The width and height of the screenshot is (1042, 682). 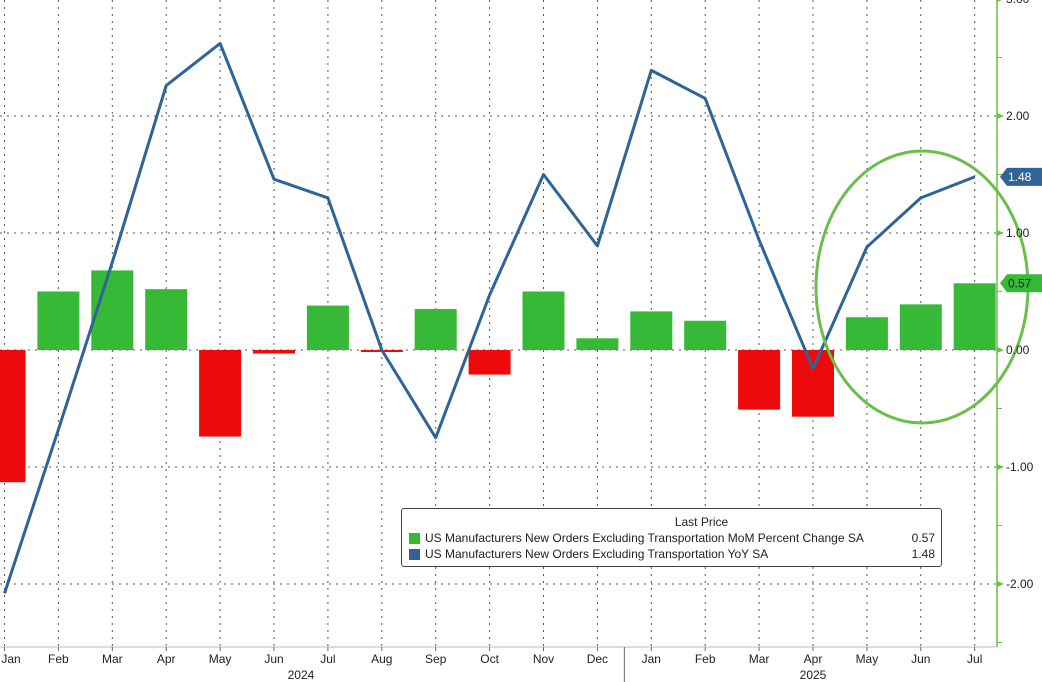 What do you see at coordinates (1020, 467) in the screenshot?
I see `y-tick-label: -1.00` at bounding box center [1020, 467].